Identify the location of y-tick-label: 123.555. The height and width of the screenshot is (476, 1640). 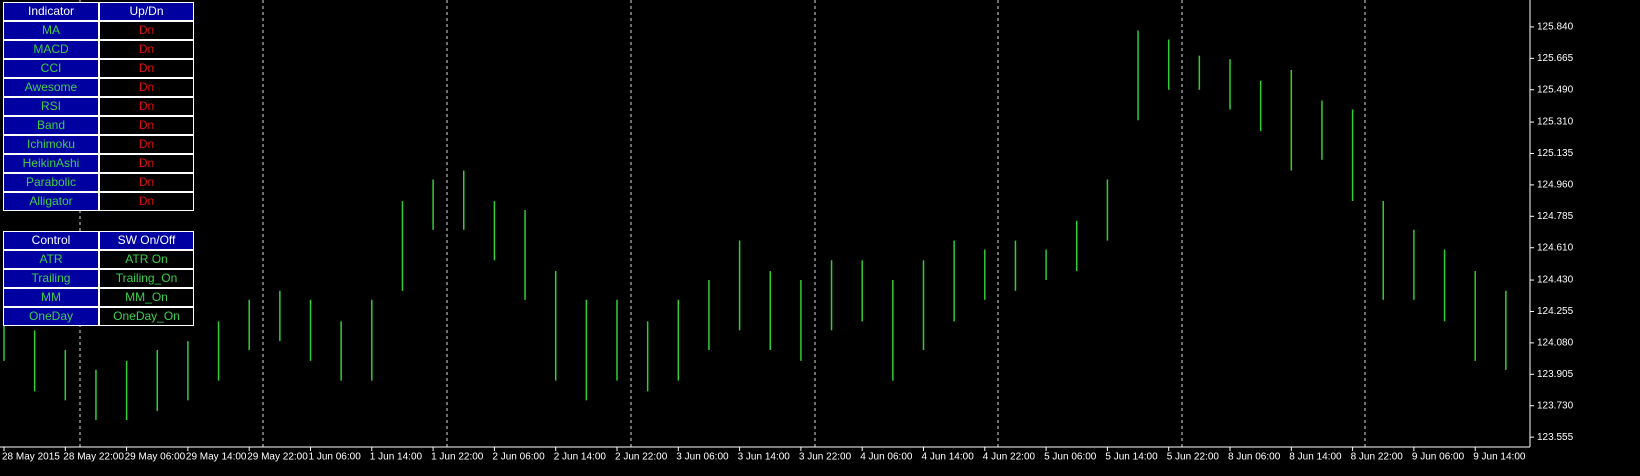
(1555, 437).